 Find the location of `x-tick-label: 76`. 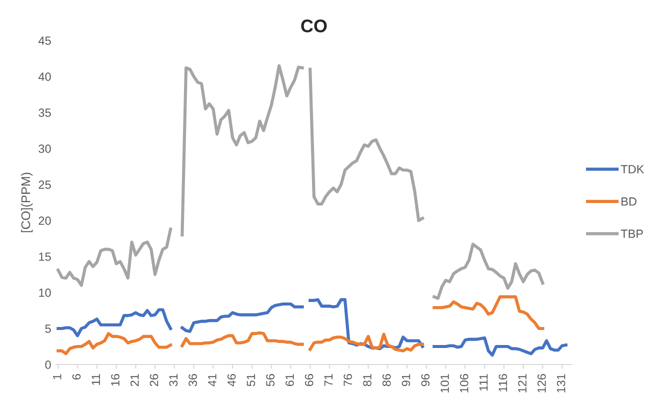

x-tick-label: 76 is located at coordinates (348, 380).